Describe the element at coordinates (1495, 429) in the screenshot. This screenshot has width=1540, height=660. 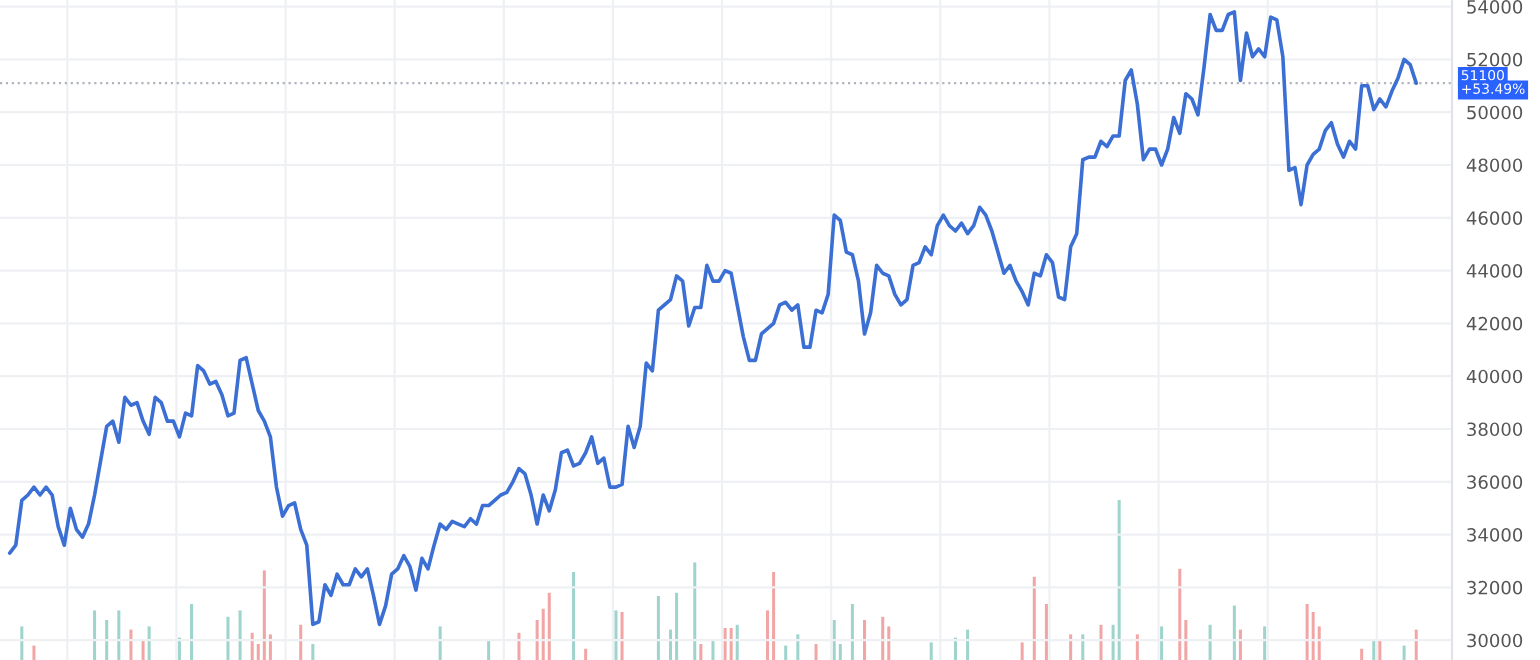
I see `y-tick-label: 38000` at that location.